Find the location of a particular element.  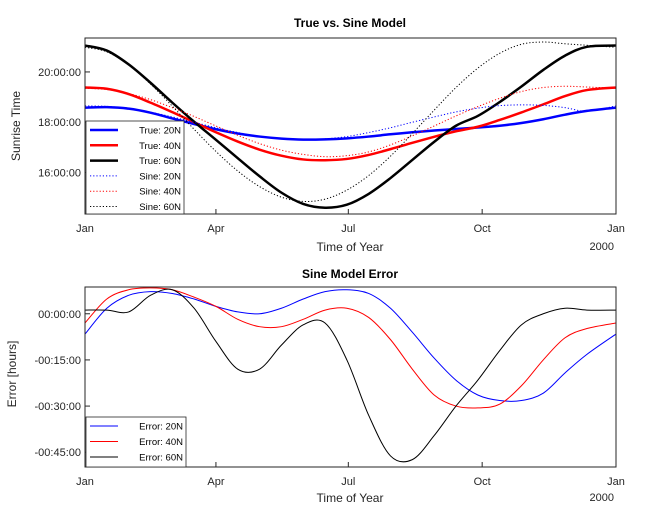

legend-label: Error: 20N is located at coordinates (161, 427).